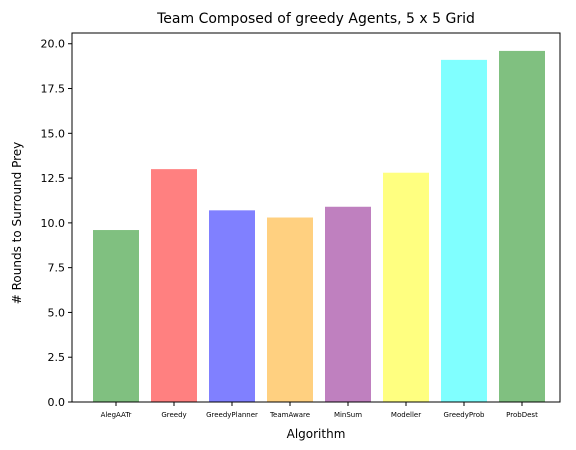 This screenshot has width=576, height=450. What do you see at coordinates (57, 312) in the screenshot?
I see `y-tick-label: 5.0` at bounding box center [57, 312].